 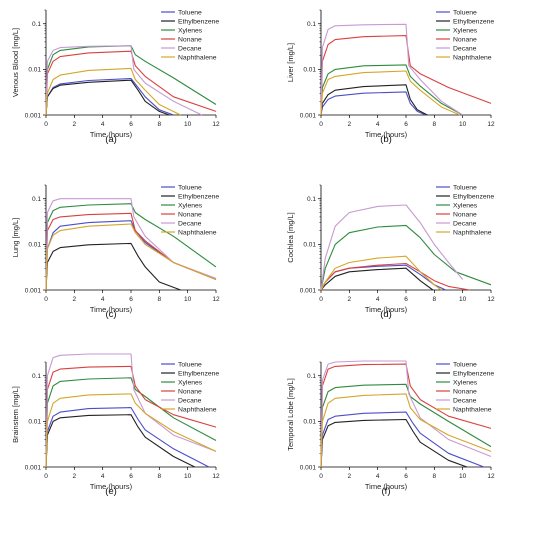 I want to click on panel-label: (c), so click(x=110, y=314).